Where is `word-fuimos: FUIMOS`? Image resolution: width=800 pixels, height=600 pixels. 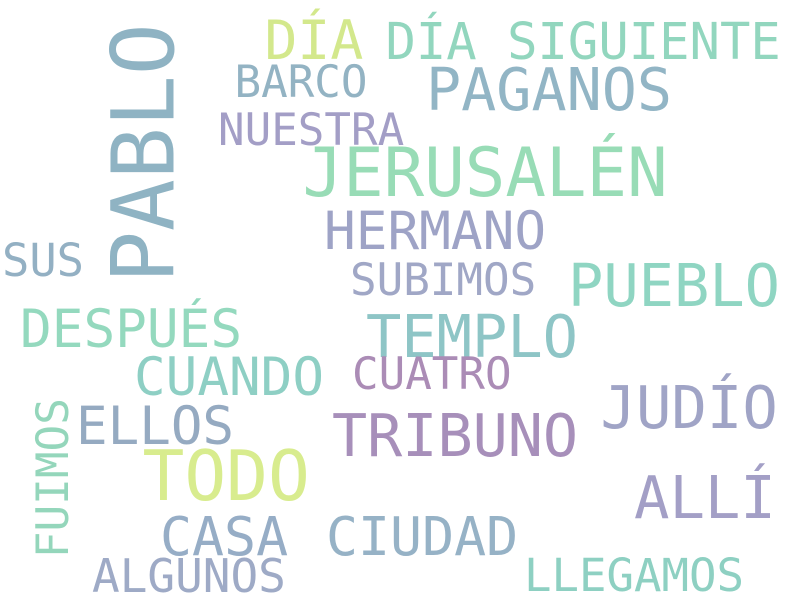
word-fuimos: FUIMOS is located at coordinates (53, 478).